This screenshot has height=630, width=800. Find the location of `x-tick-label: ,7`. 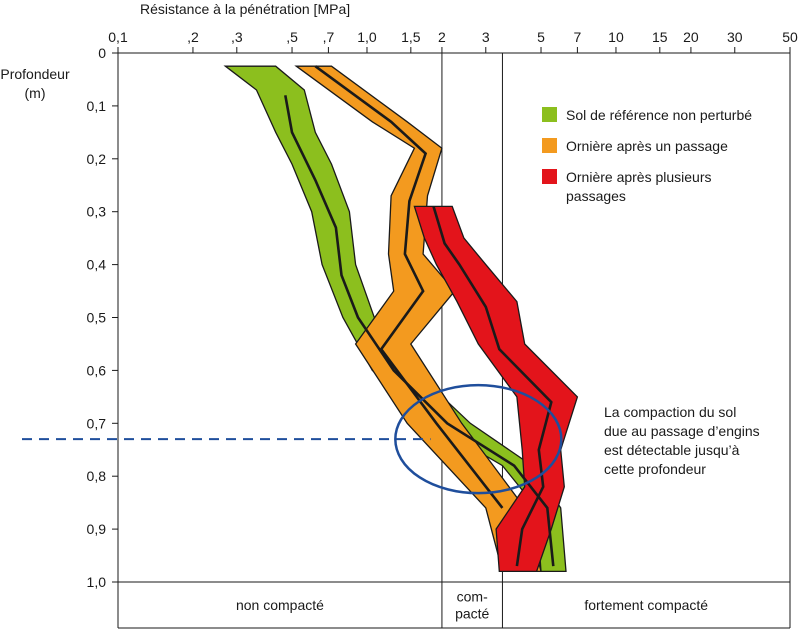

x-tick-label: ,7 is located at coordinates (329, 37).